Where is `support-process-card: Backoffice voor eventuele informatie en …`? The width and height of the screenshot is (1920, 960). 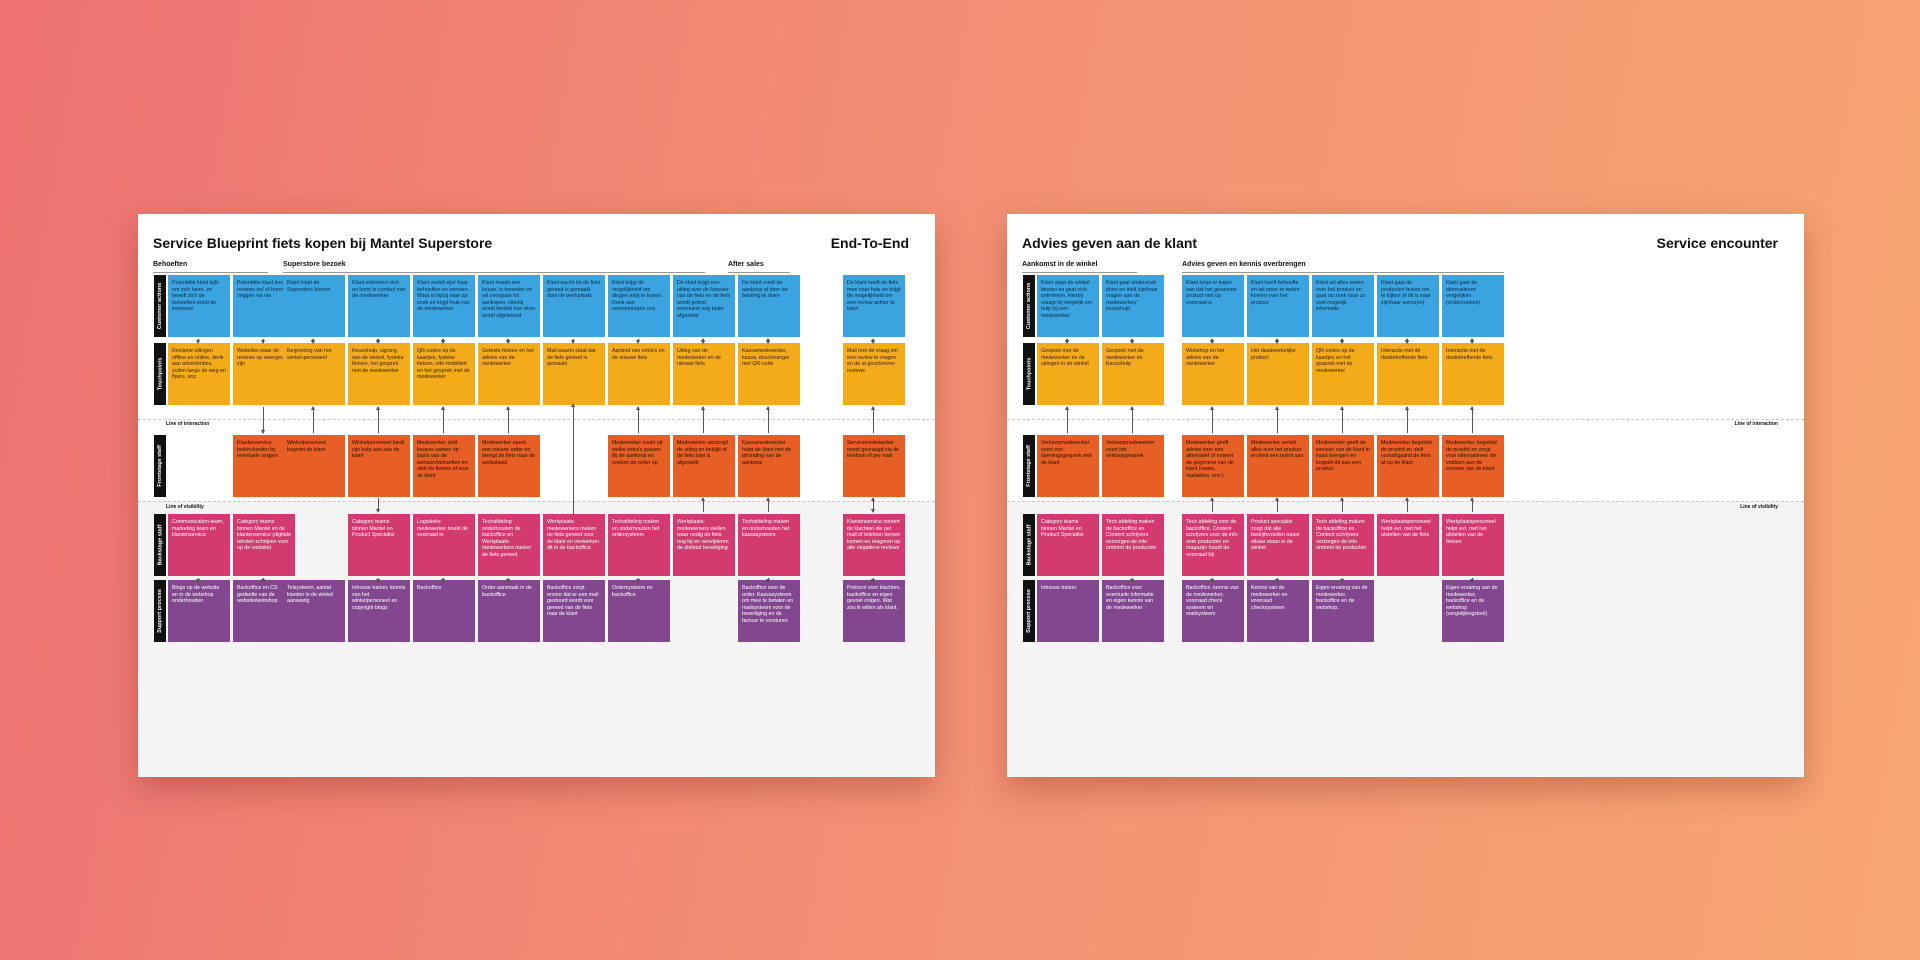
support-process-card: Backoffice voor eventuele informatie en … is located at coordinates (1133, 611).